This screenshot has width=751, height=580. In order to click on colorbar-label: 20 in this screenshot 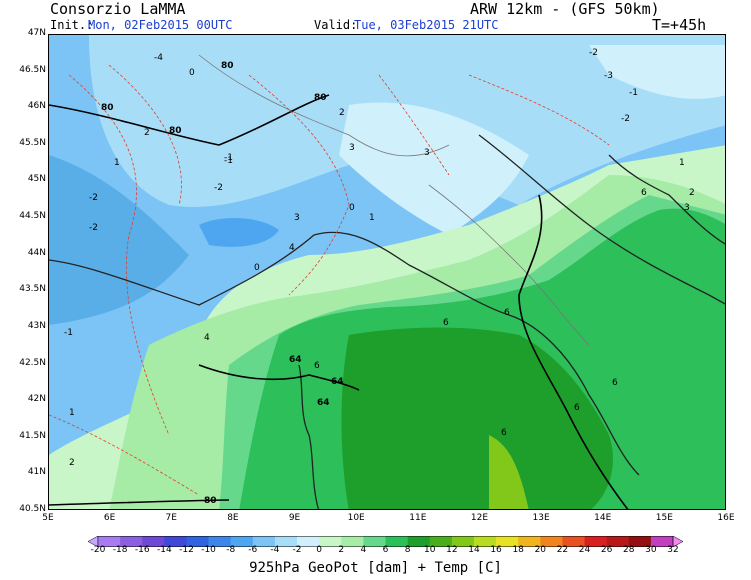, I will do `click(540, 550)`.